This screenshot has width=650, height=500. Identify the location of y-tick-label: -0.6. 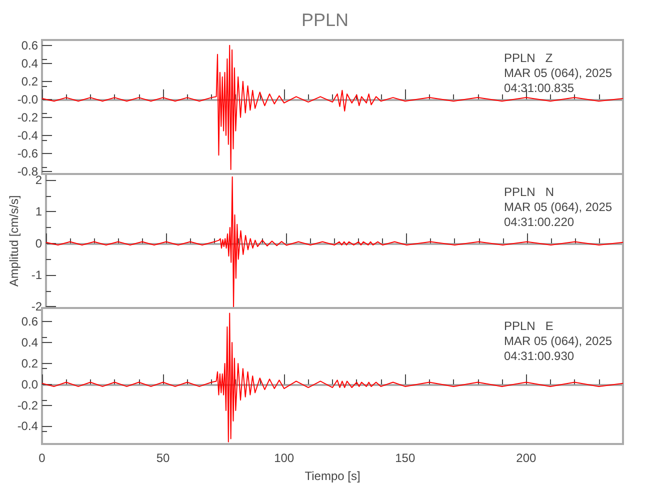
(27, 153).